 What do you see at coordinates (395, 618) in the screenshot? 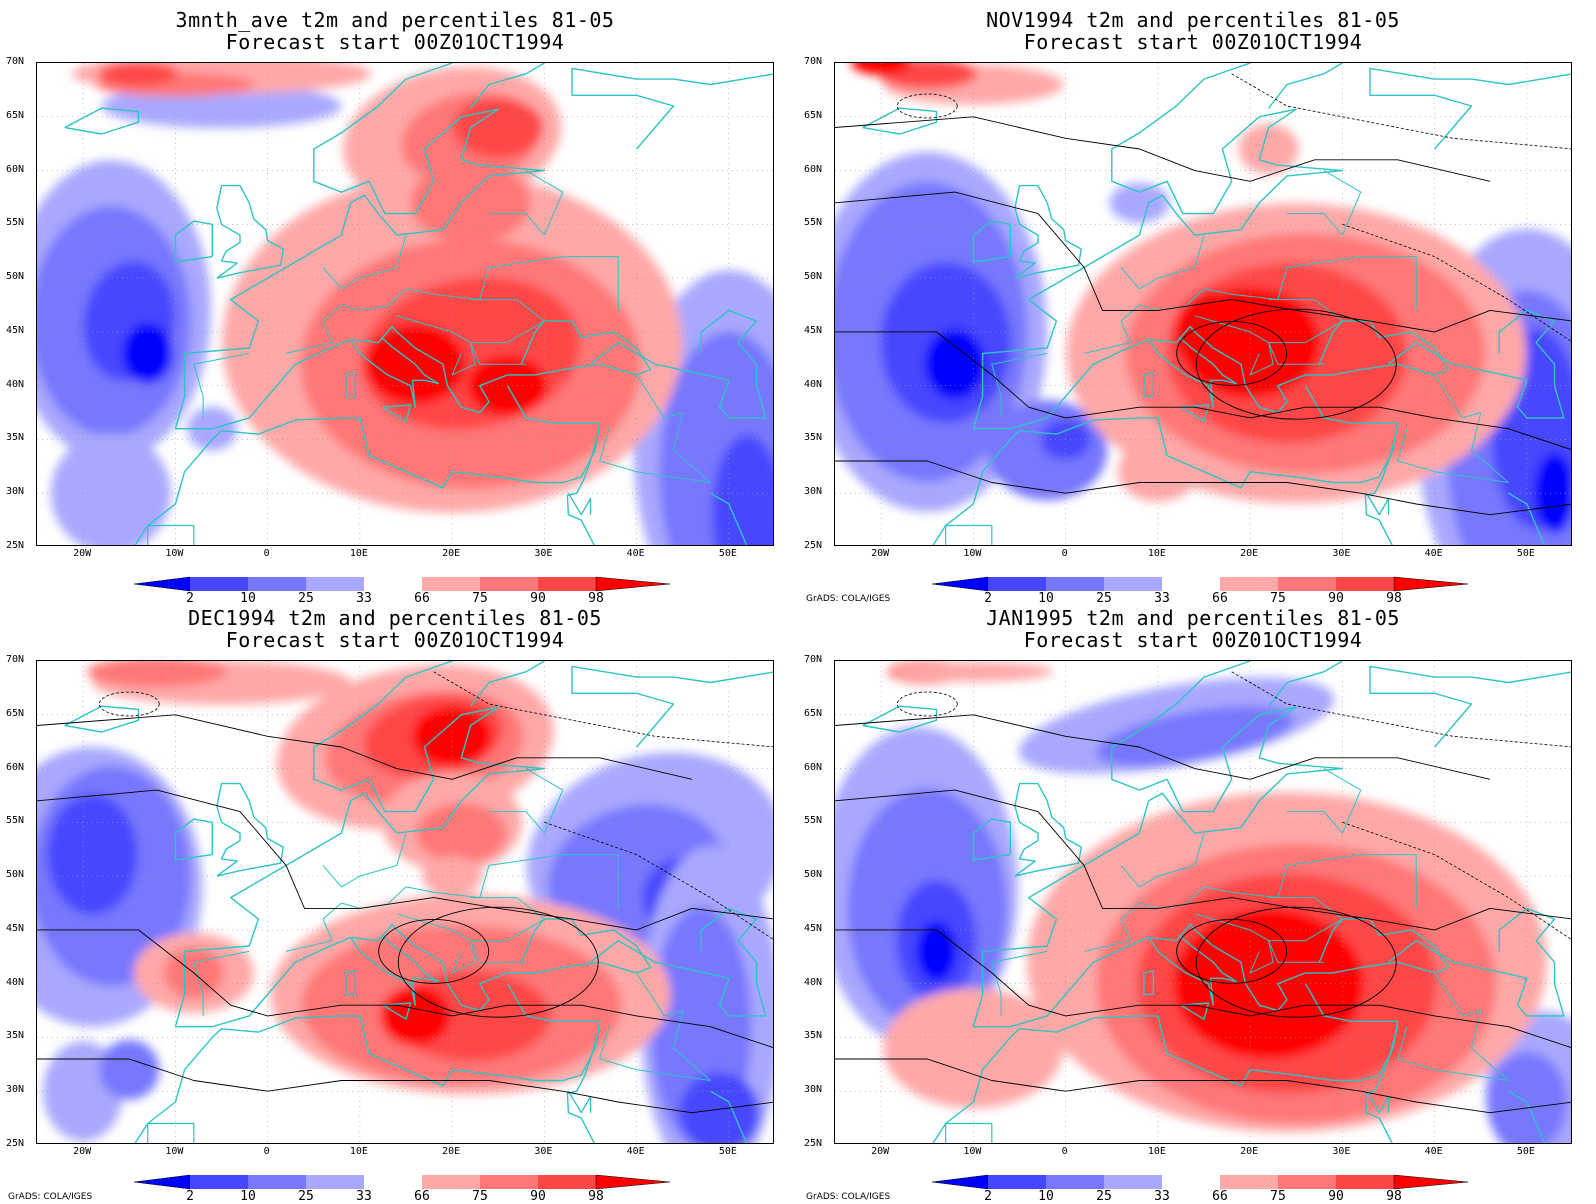
I see `panel-title: DEC1994 t2m and percentiles 81-05` at bounding box center [395, 618].